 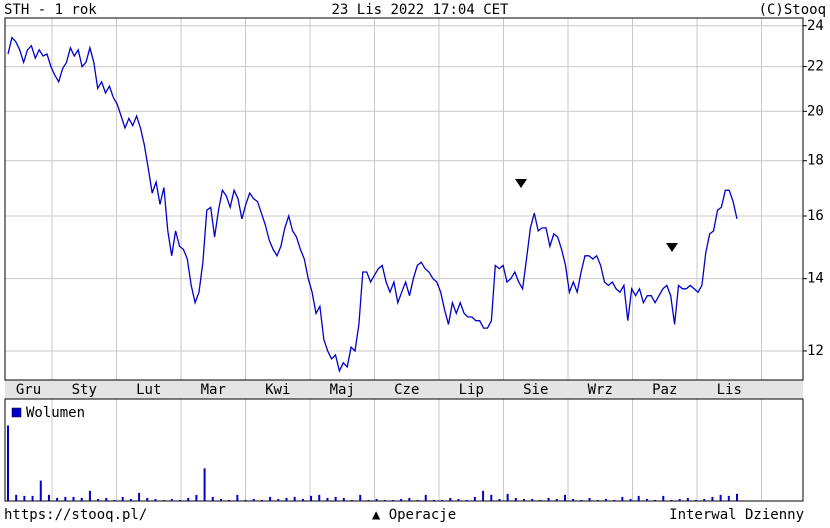 I want to click on legend-label: Wolumen, so click(x=55, y=413).